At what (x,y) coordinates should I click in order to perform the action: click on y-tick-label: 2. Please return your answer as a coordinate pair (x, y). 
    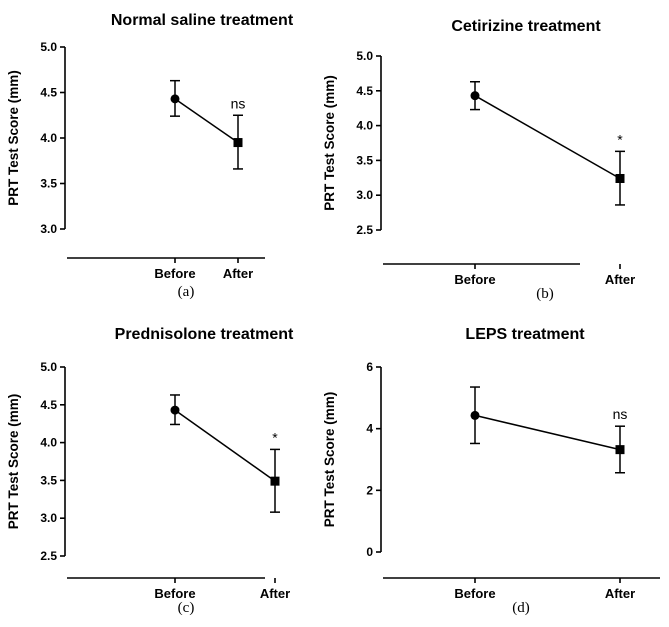
    Looking at the image, I should click on (369, 490).